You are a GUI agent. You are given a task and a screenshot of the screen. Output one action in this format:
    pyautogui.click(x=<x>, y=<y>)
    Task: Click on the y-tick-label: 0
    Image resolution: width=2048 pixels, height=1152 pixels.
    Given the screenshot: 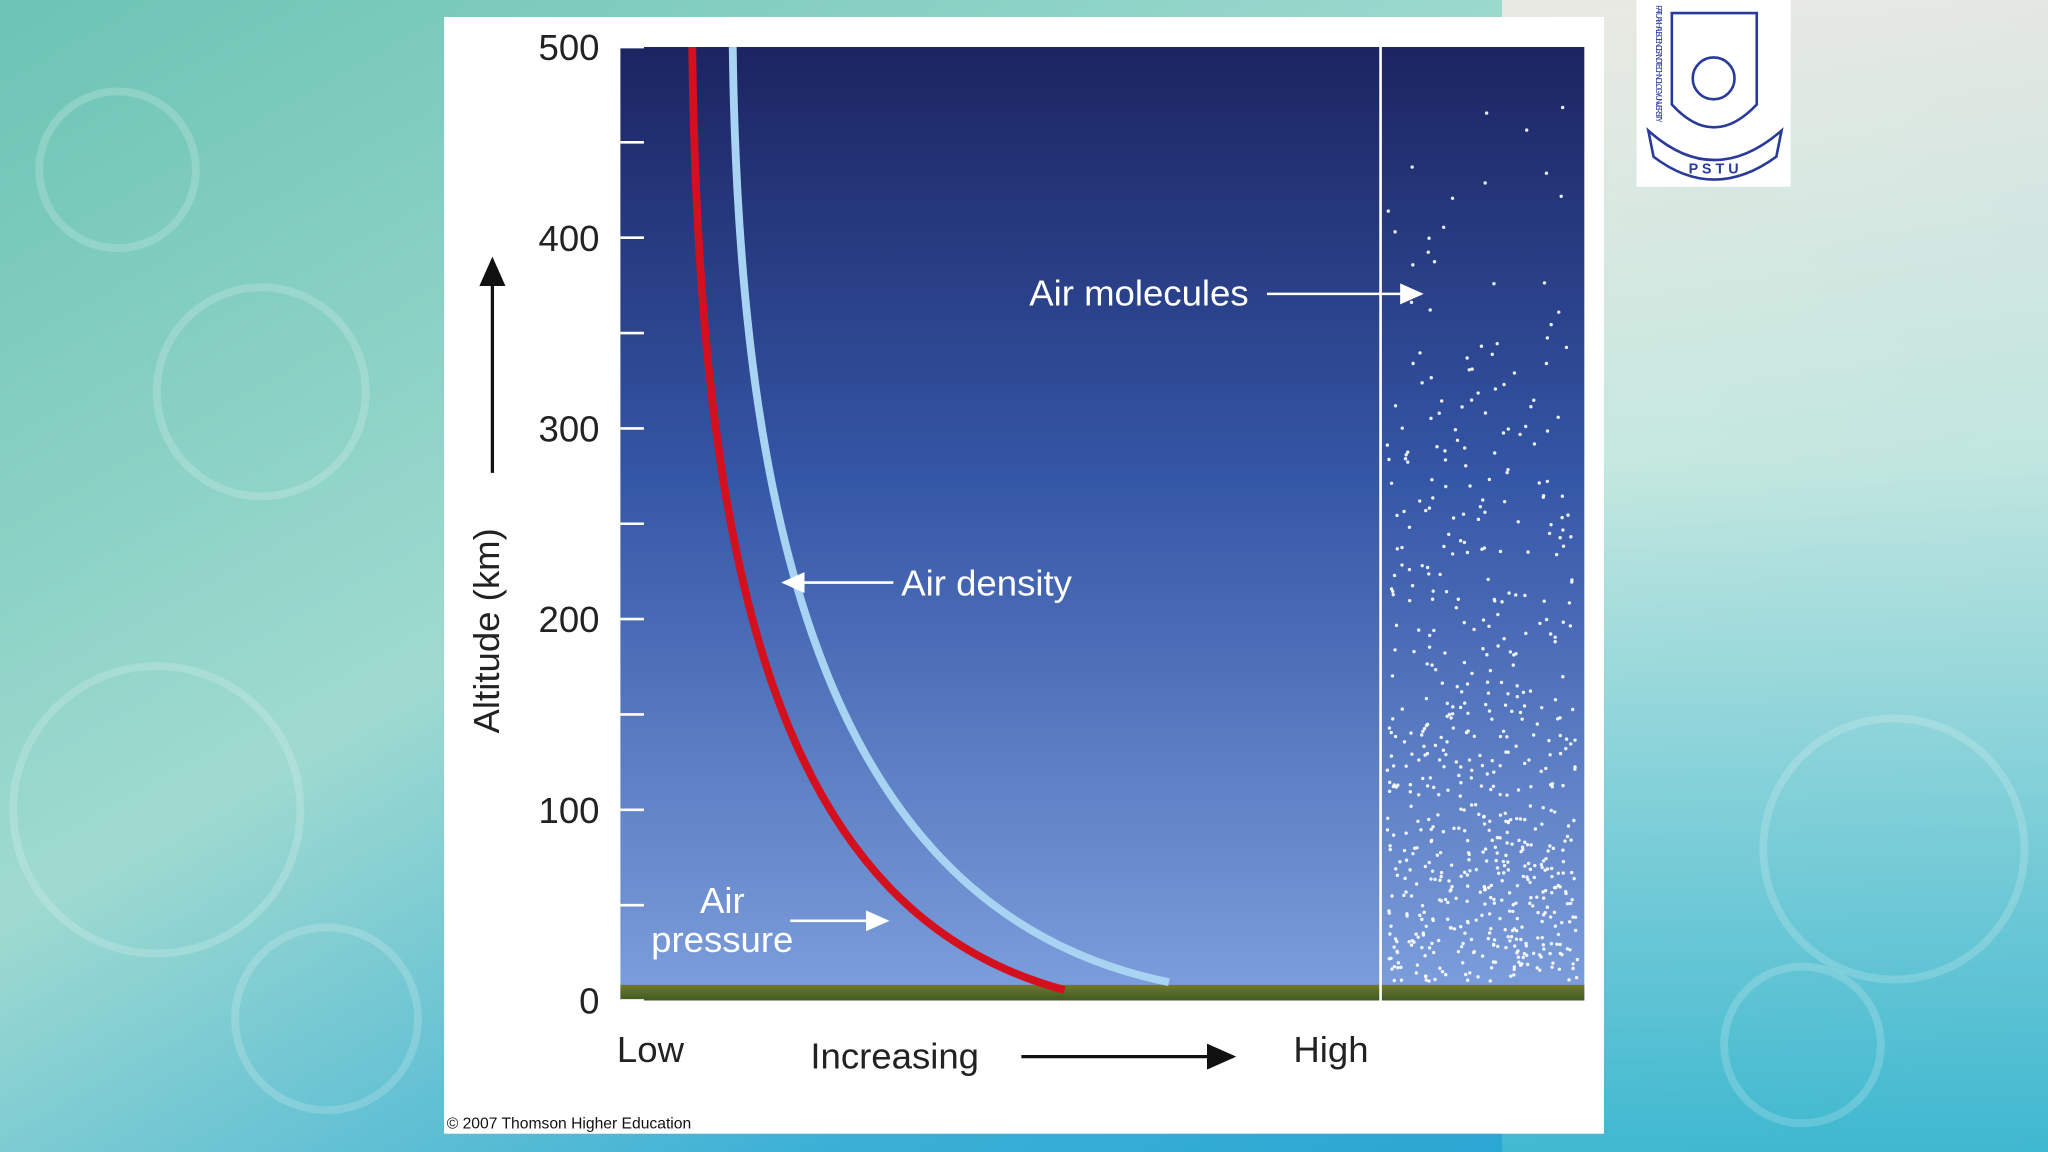 What is the action you would take?
    pyautogui.click(x=589, y=1001)
    